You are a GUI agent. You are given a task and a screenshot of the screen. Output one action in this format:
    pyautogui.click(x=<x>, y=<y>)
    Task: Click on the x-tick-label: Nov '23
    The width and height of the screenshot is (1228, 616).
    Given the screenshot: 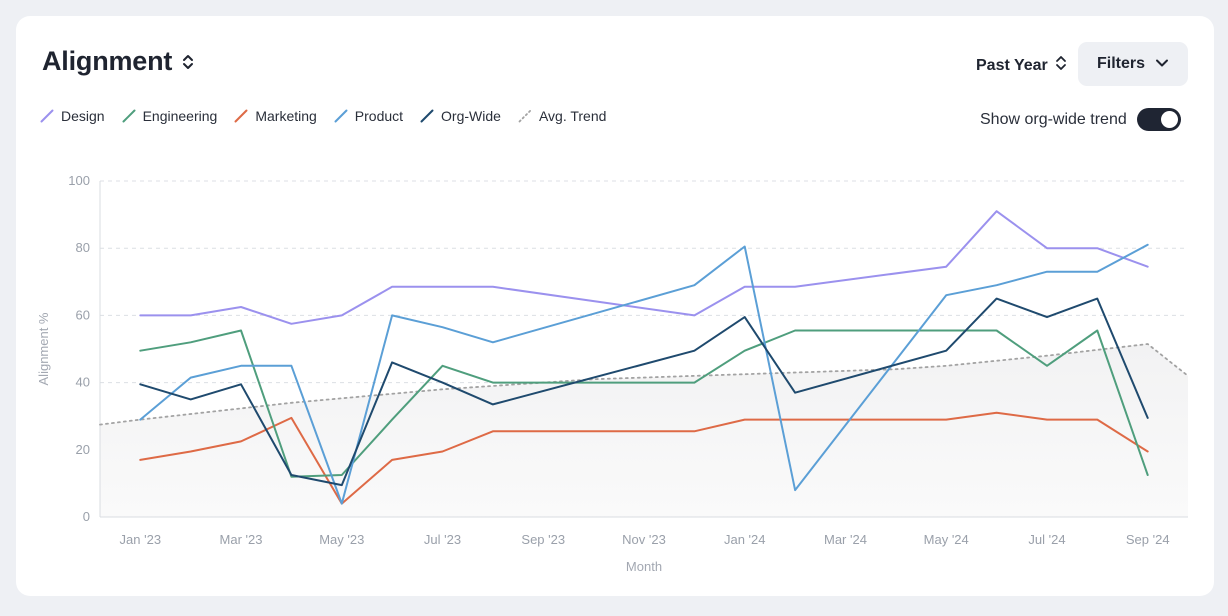 What is the action you would take?
    pyautogui.click(x=644, y=539)
    